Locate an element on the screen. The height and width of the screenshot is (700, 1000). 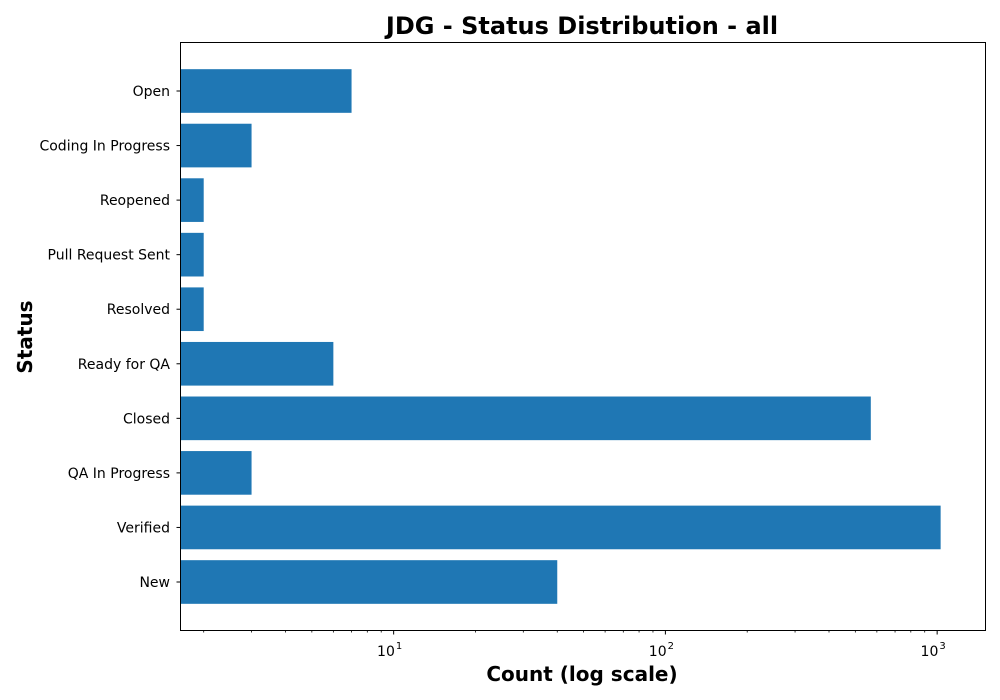
x-tick-label: 10³ is located at coordinates (933, 650).